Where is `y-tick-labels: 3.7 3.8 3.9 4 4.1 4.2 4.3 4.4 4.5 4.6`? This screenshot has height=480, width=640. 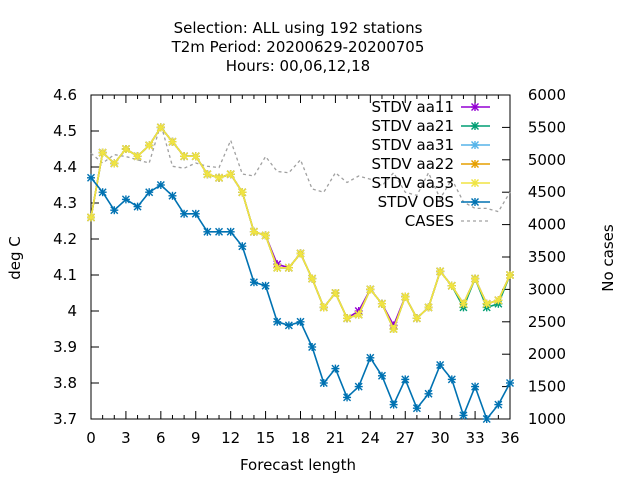 y-tick-labels: 3.7 3.8 3.9 4 4.1 4.2 4.3 4.4 4.5 4.6 is located at coordinates (65, 257).